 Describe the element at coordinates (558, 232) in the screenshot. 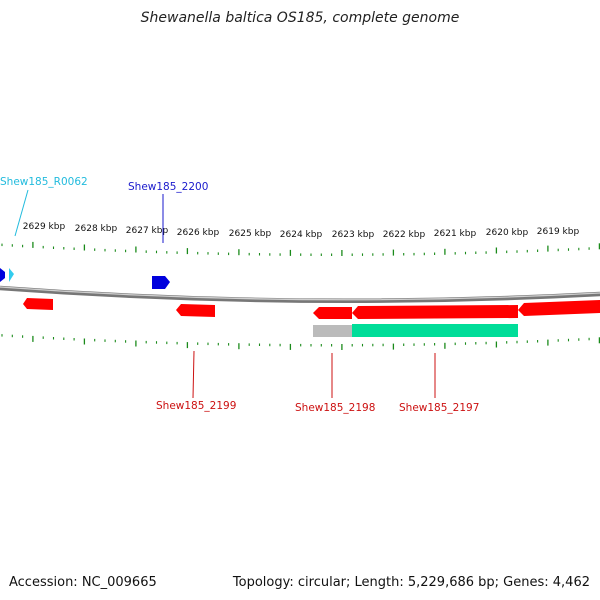

I see `scale-label-2619: 2619 kbp` at that location.